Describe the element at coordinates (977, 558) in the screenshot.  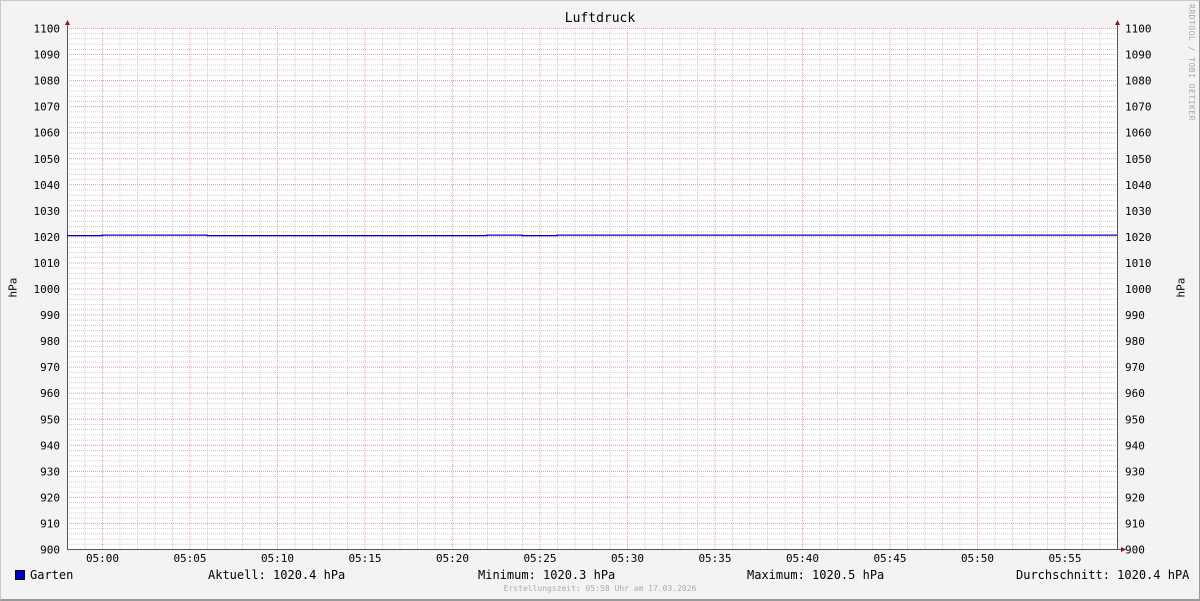
I see `x-tick-label: 05:50` at that location.